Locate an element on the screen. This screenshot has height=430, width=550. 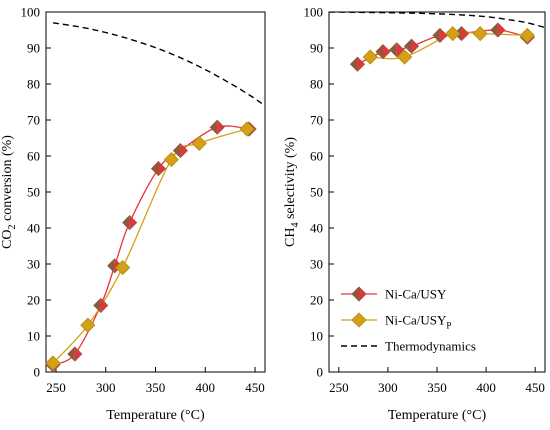
left-nica-point-1-outline is located at coordinates (75, 354).